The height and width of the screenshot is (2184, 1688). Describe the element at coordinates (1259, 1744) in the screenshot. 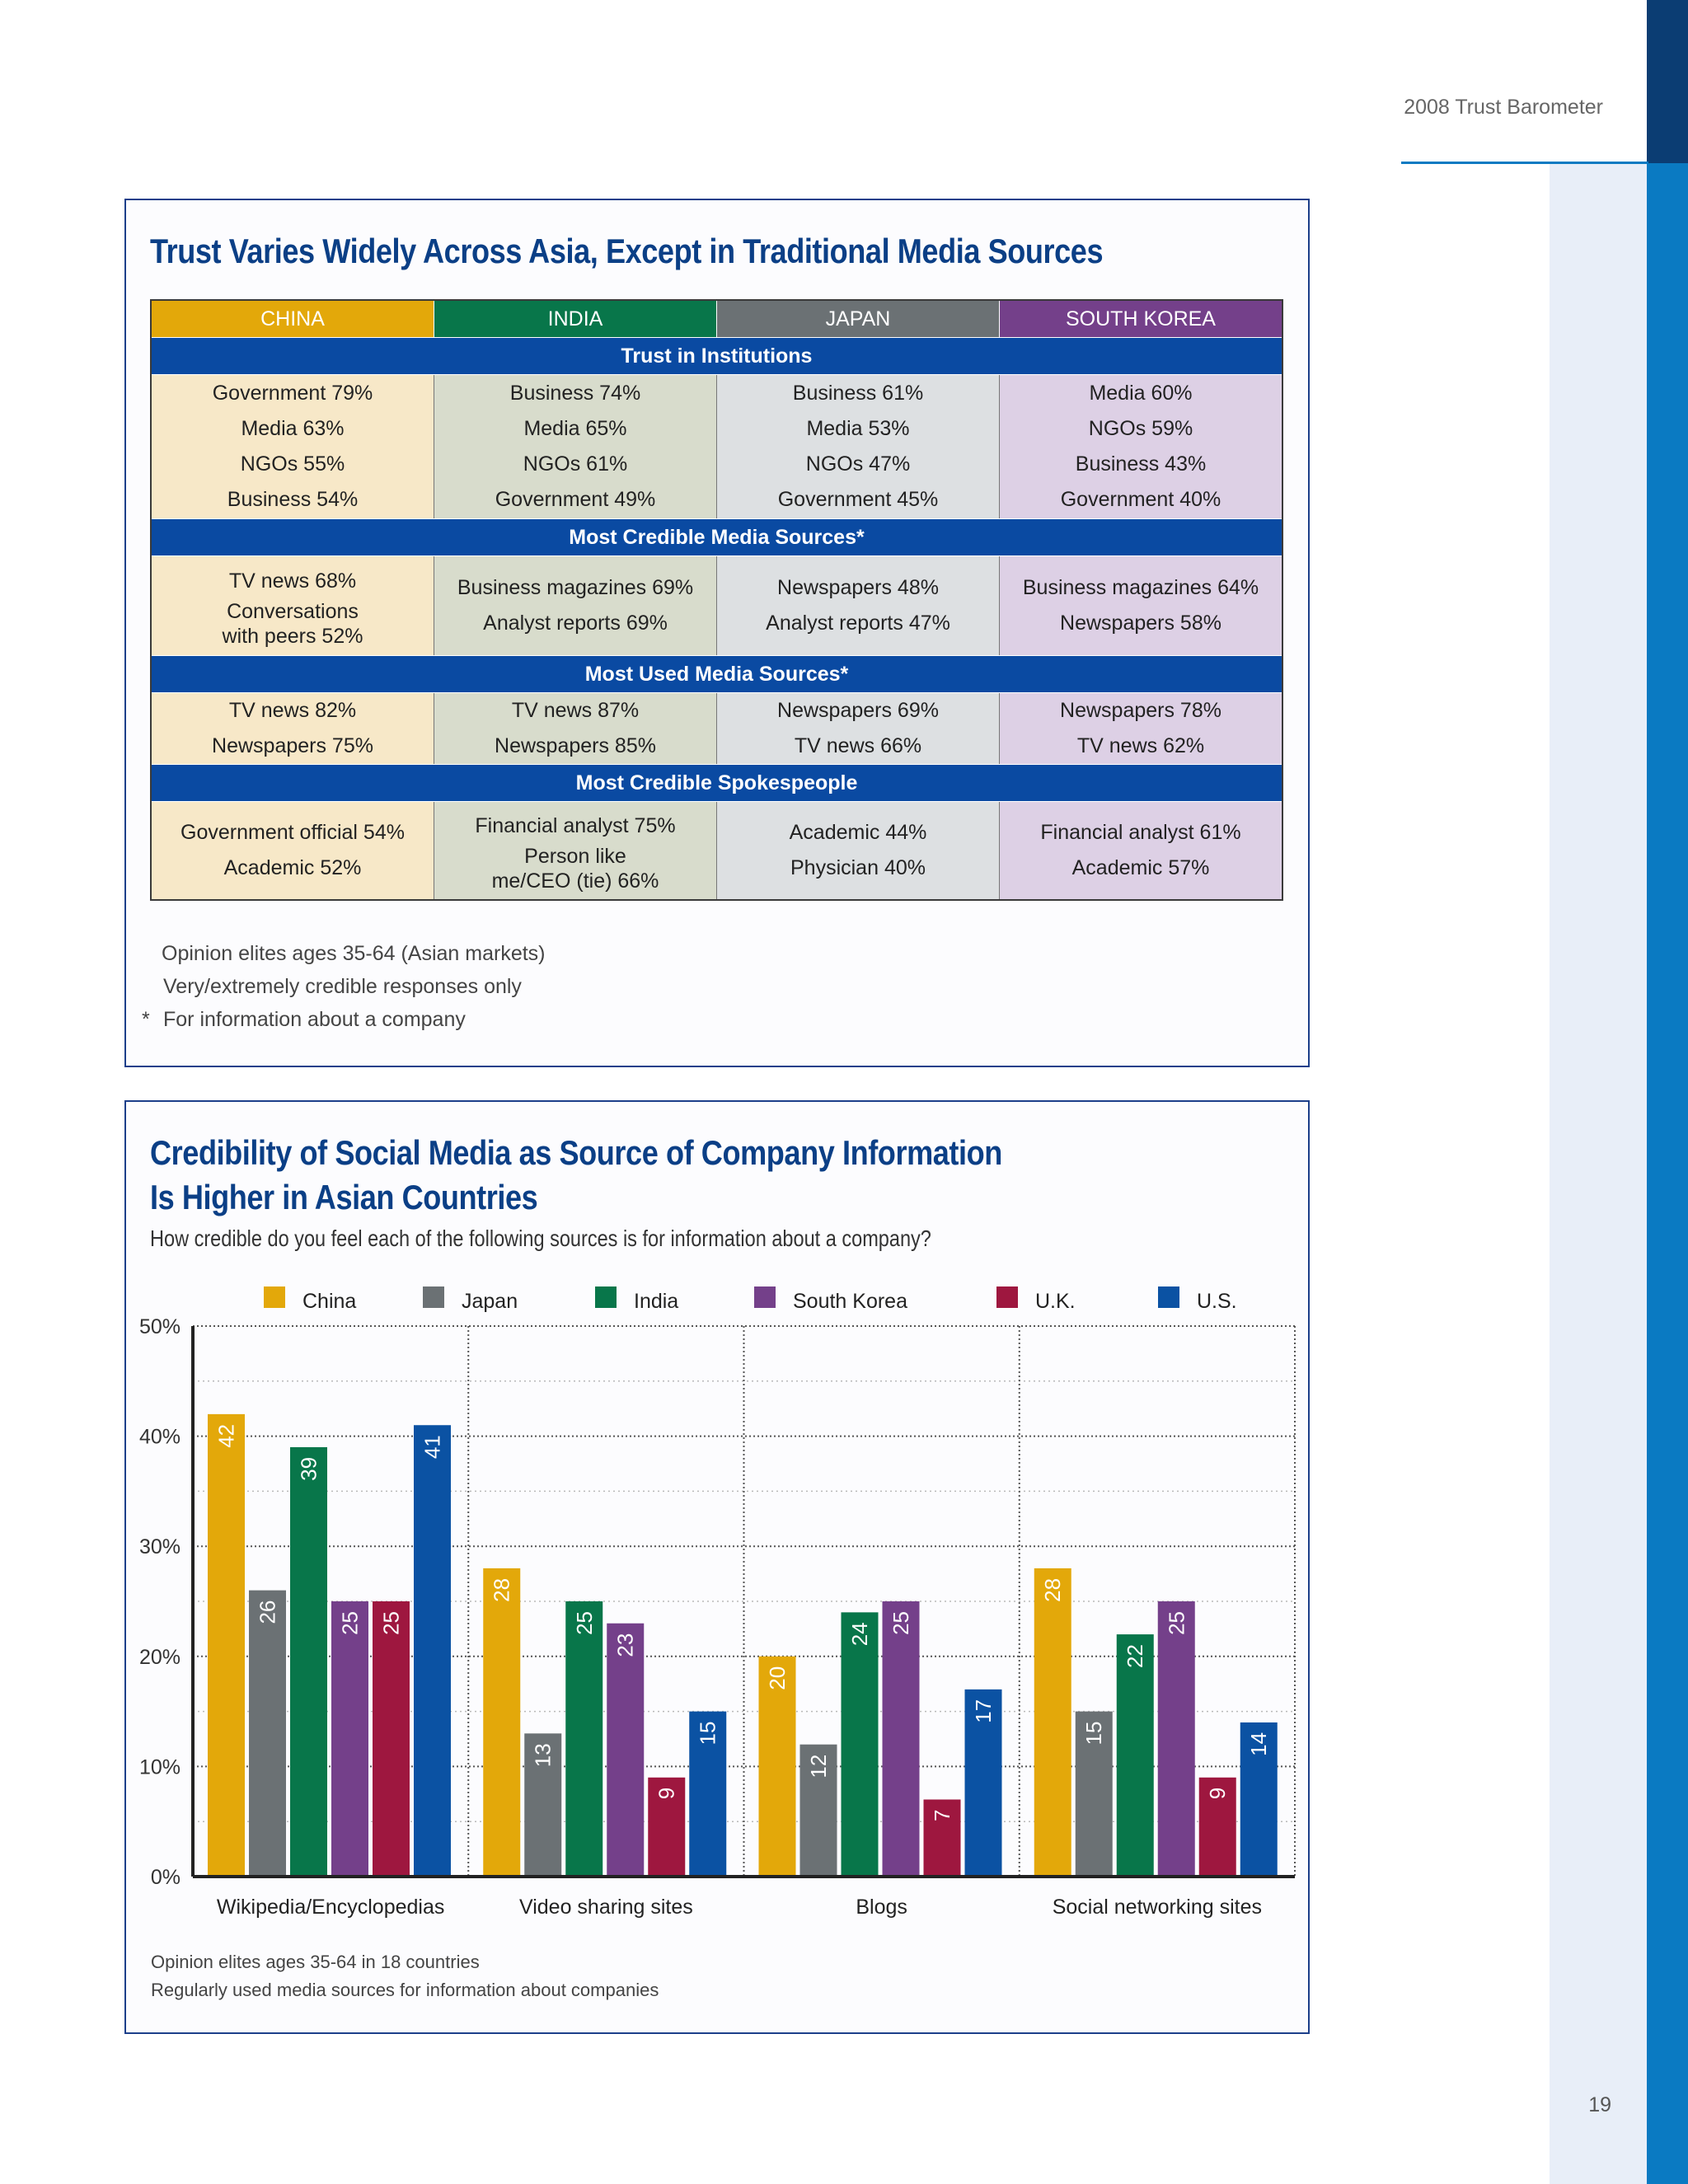

I see `bar-value-label: 14` at that location.